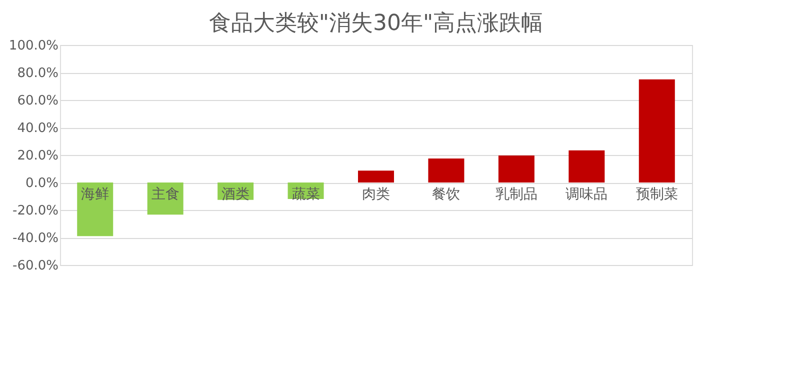 The width and height of the screenshot is (802, 384). I want to click on x-tick-label: 预制菜, so click(657, 194).